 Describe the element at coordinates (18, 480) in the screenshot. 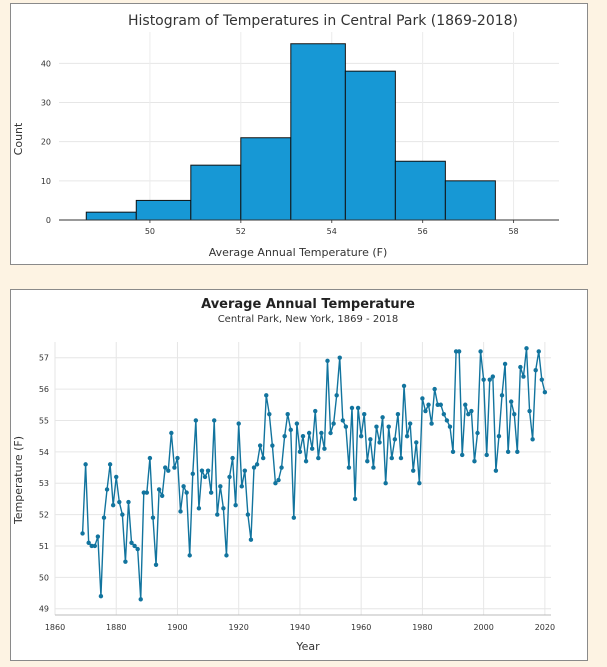

I see `line-y-label: Temperature (F)` at that location.